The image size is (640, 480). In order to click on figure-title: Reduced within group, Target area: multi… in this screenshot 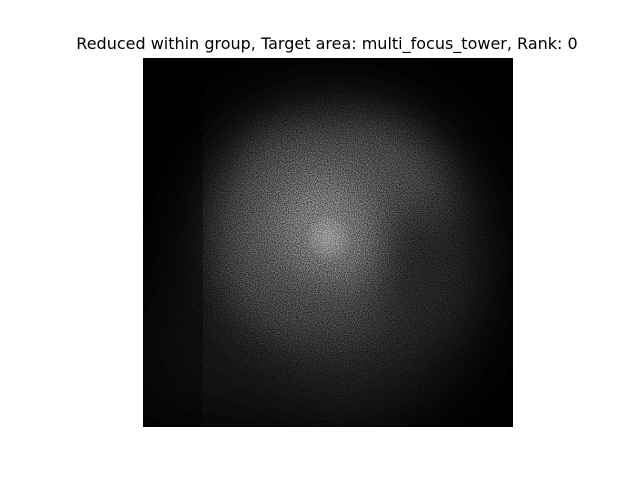, I will do `click(327, 43)`.